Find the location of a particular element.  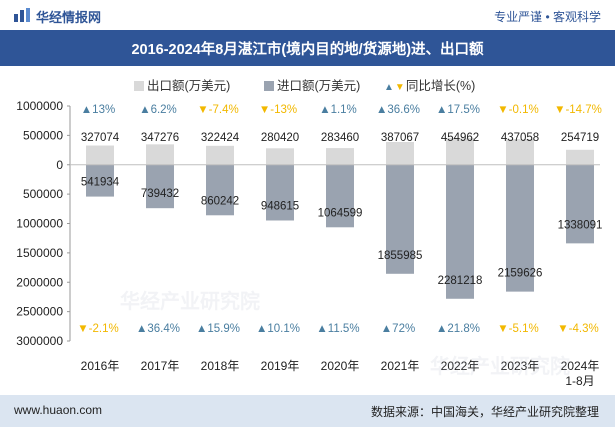

export-value-label: 322424 is located at coordinates (220, 138).